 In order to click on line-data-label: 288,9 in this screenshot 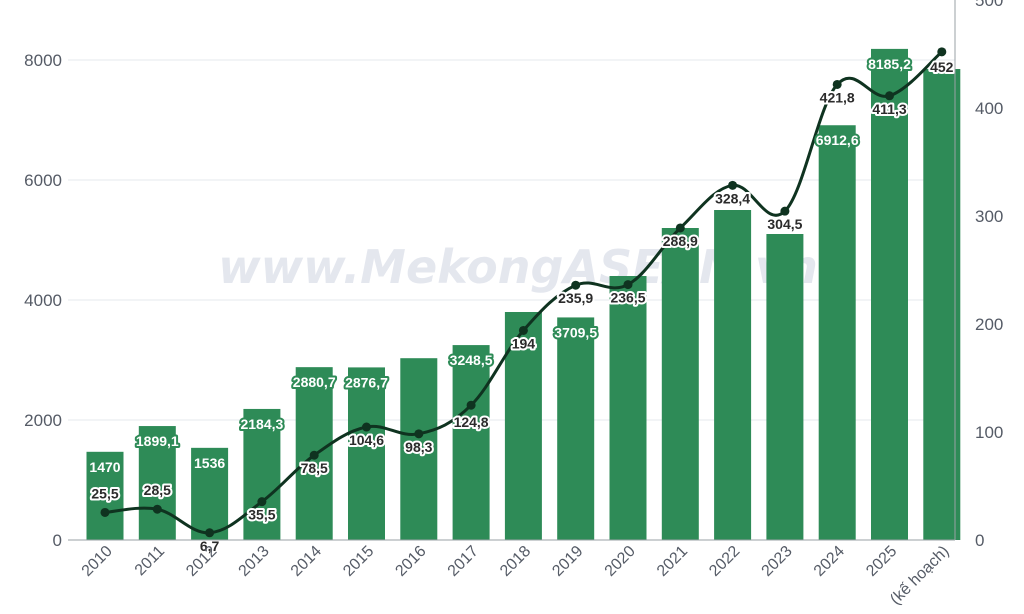, I will do `click(680, 241)`.